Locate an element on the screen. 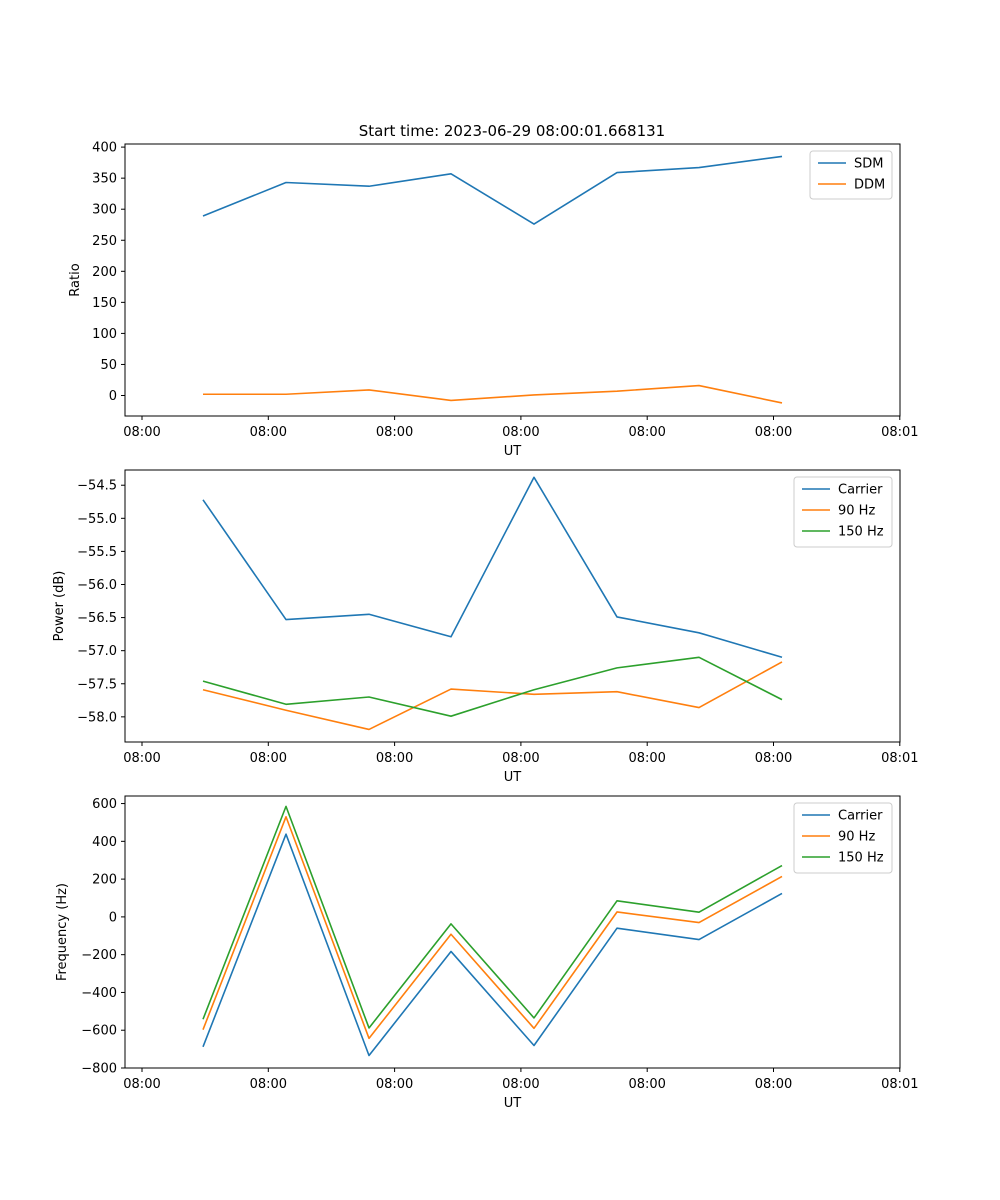  series-line-sdm is located at coordinates (492, 190).